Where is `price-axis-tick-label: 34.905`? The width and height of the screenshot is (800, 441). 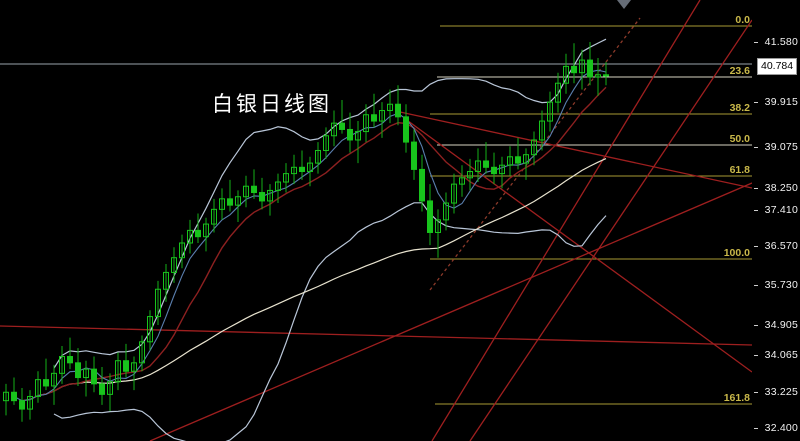
price-axis-tick-label: 34.905 is located at coordinates (781, 325).